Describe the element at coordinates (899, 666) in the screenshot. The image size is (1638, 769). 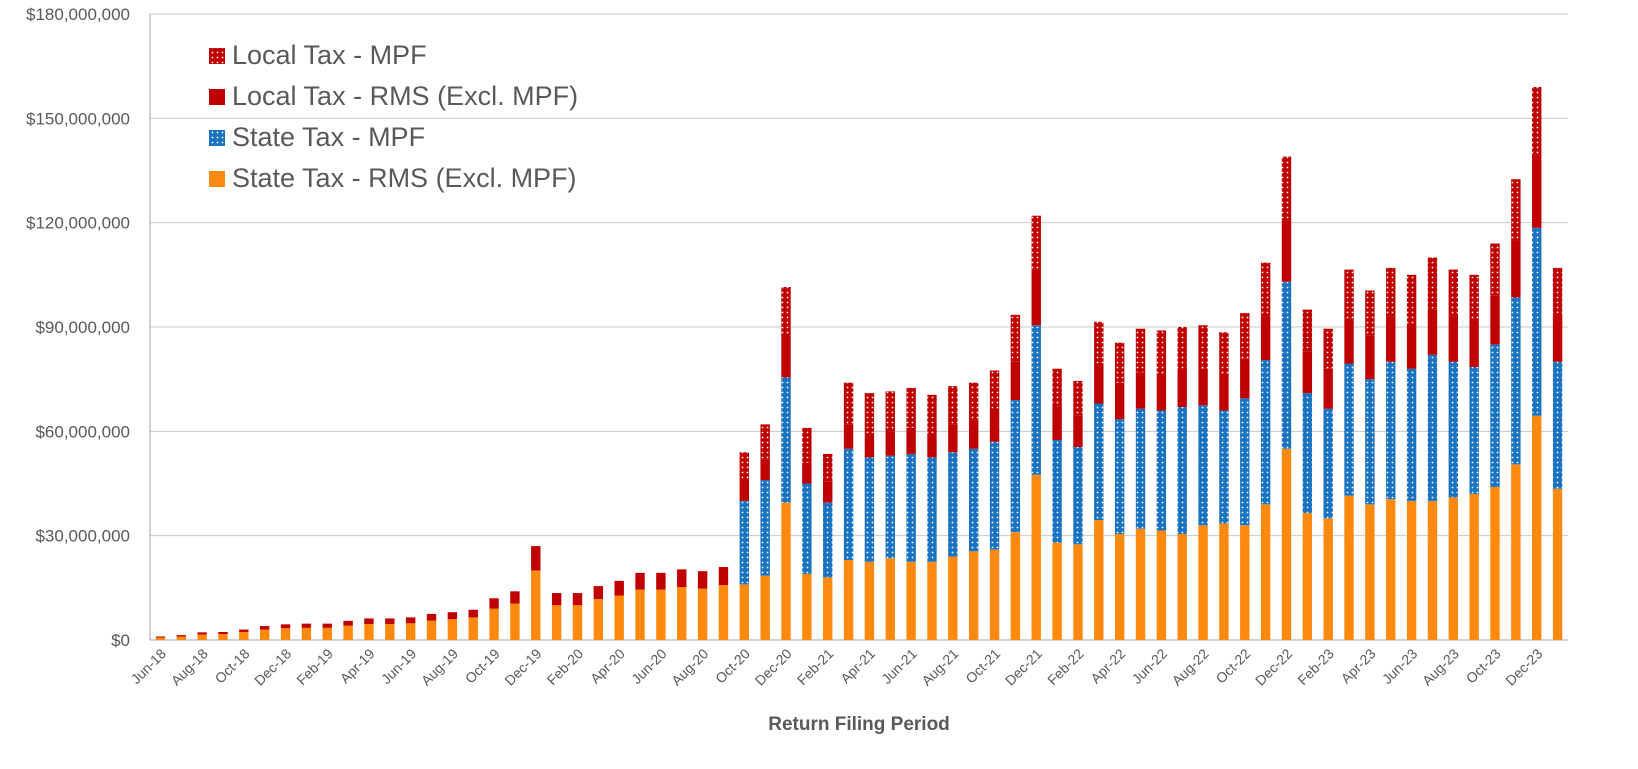
I see `x-tick-label: Jun-21` at that location.